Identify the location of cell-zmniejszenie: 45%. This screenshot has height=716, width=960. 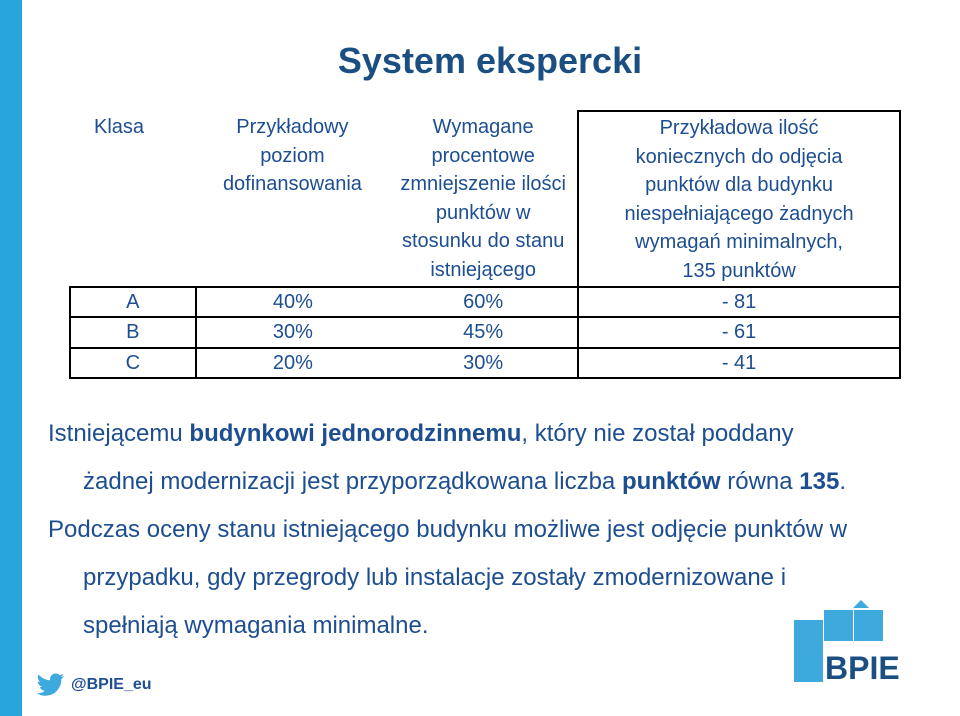
(484, 332).